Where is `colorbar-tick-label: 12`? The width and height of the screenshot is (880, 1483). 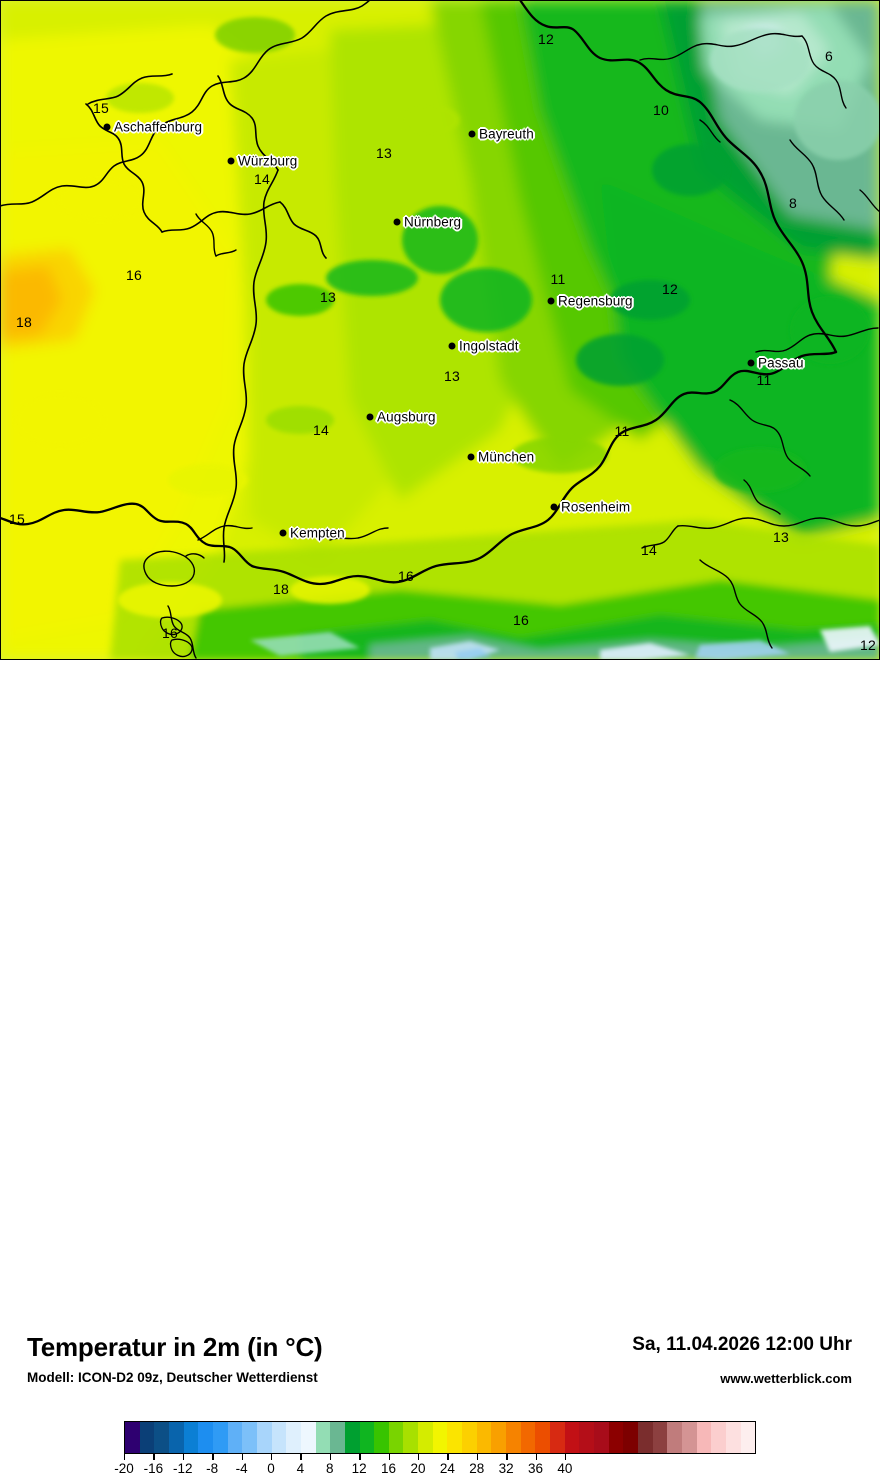 colorbar-tick-label: 12 is located at coordinates (359, 1468).